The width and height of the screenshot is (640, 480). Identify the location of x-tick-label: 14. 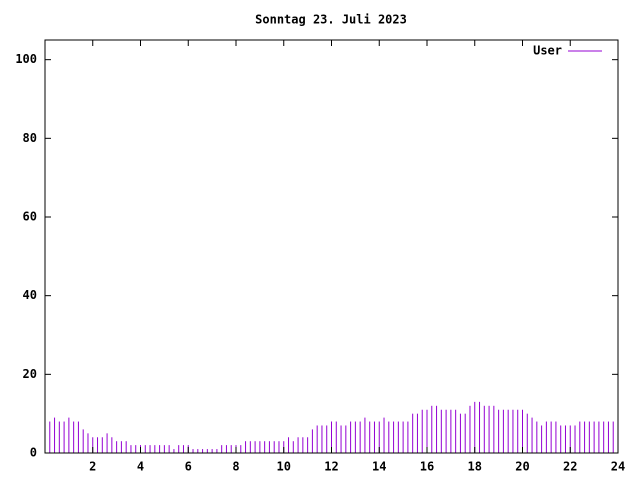
(379, 467).